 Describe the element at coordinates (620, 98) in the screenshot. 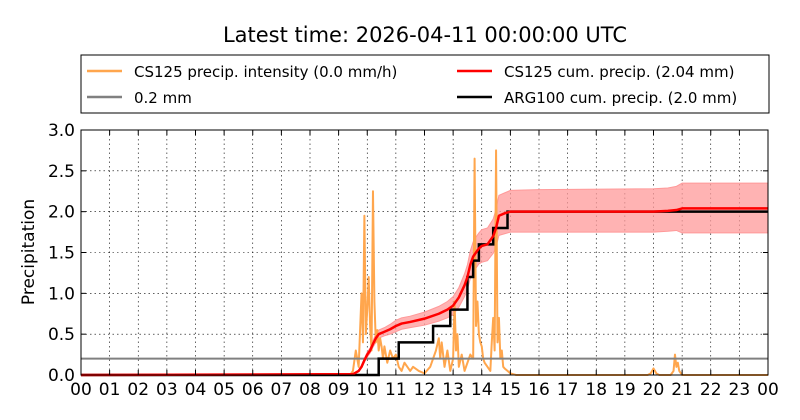

I see `legend-label-arg100-cum: ARG100 cum. precip. (2.0 mm)` at that location.